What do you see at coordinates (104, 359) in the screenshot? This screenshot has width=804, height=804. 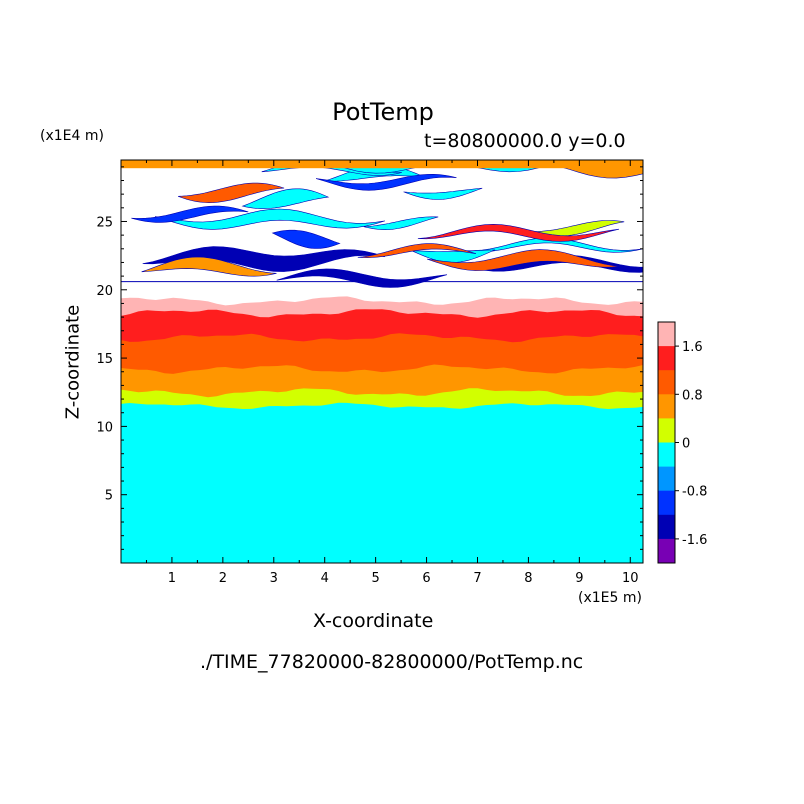 I see `y-tick-label: 15` at bounding box center [104, 359].